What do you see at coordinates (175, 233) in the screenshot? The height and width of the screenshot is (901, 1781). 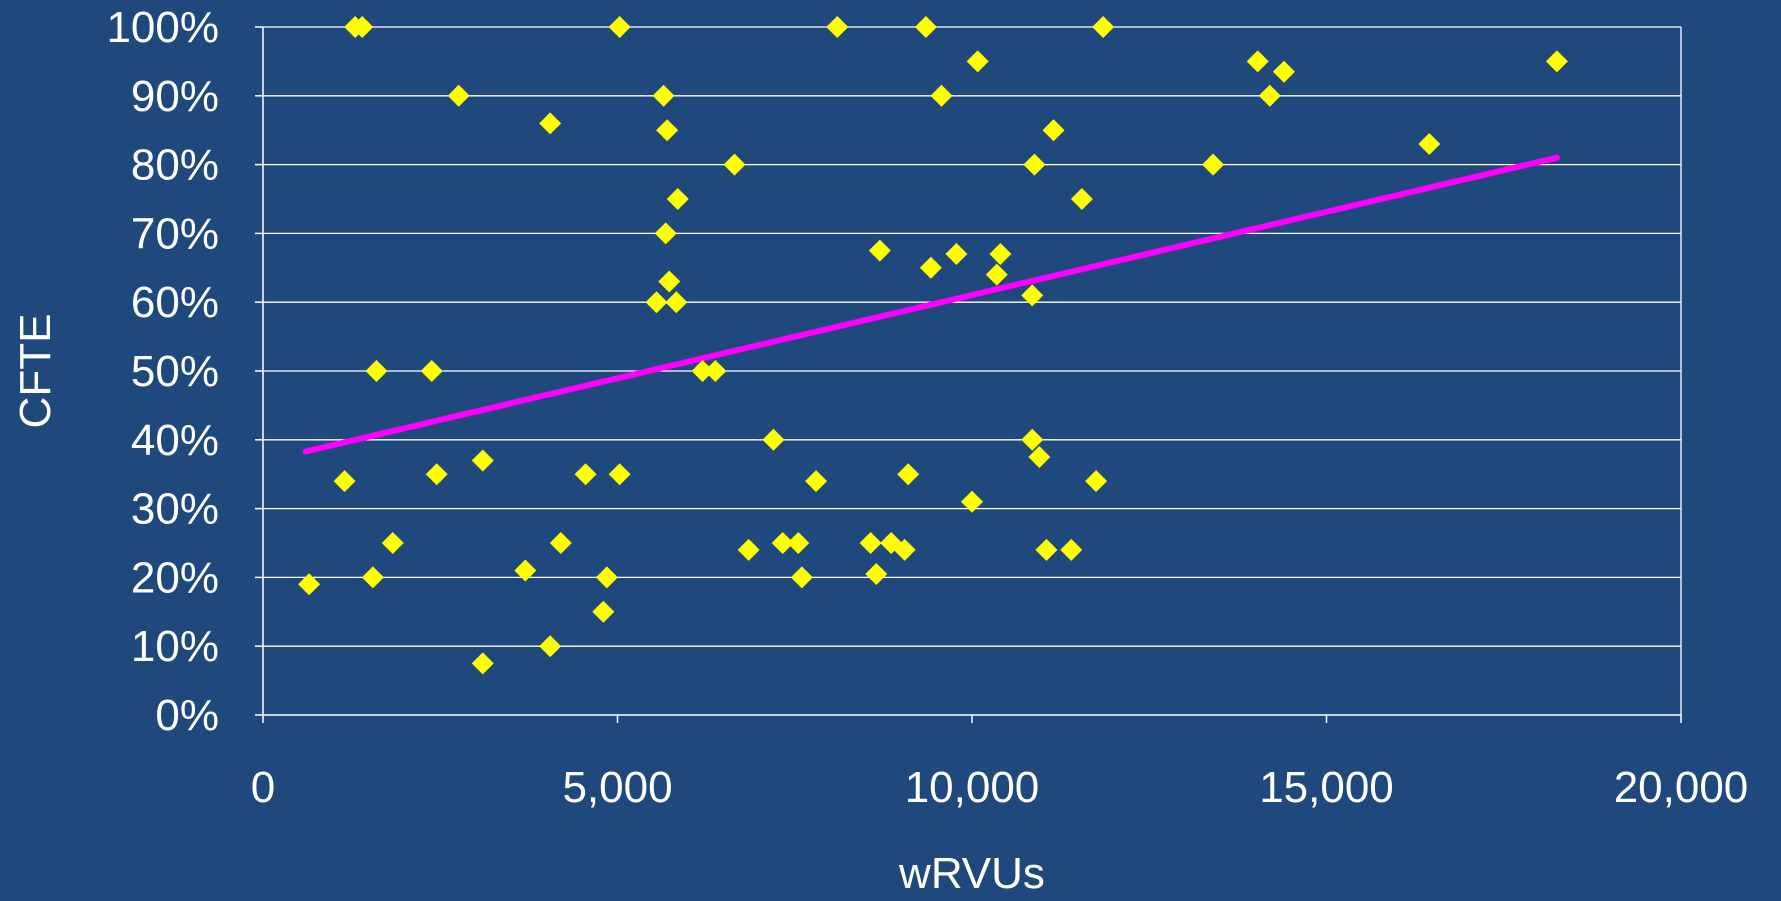 I see `y-tick-label: 70%` at bounding box center [175, 233].